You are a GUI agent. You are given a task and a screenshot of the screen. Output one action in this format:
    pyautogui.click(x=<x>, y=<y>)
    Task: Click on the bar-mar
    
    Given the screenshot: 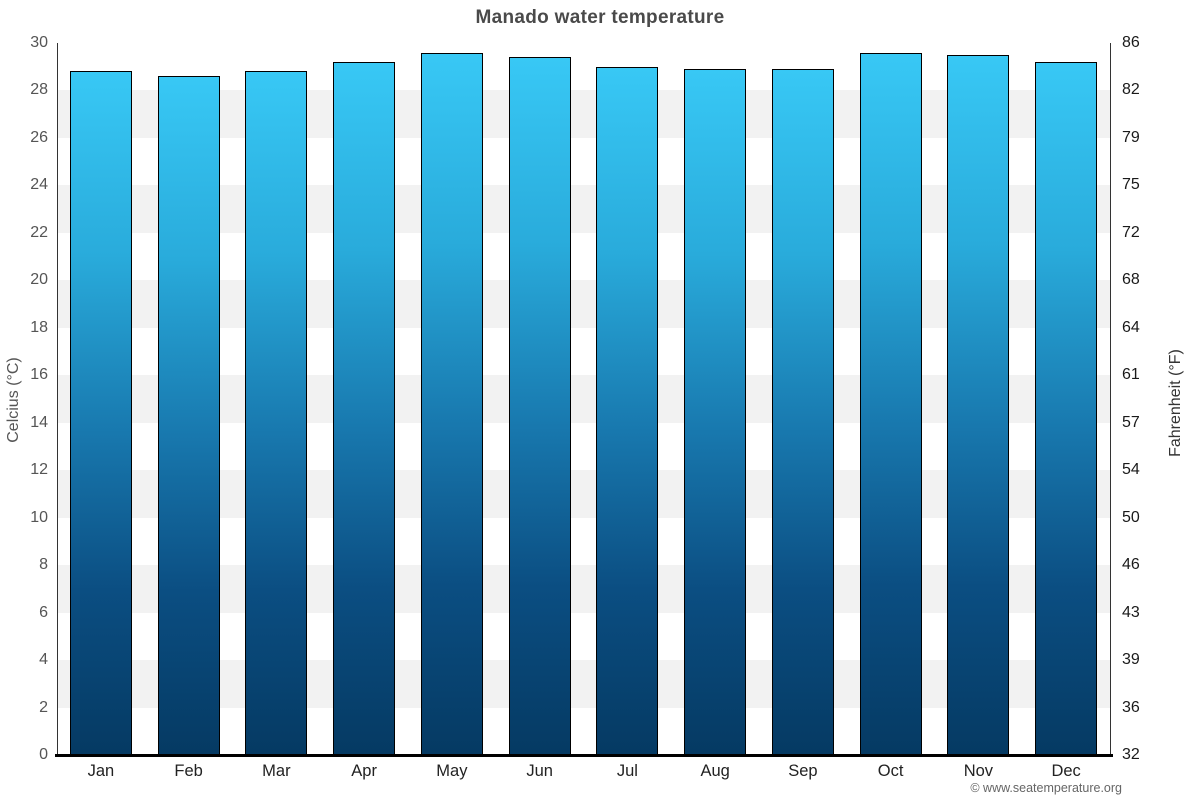 What is the action you would take?
    pyautogui.click(x=276, y=413)
    